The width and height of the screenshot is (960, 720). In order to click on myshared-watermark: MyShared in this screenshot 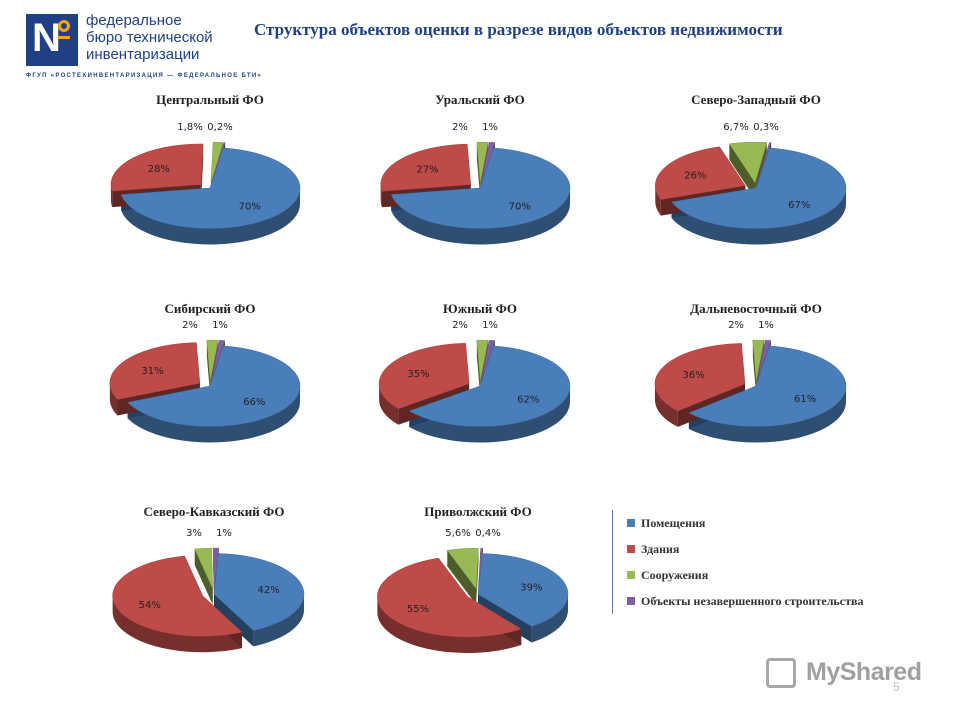, I will do `click(846, 676)`.